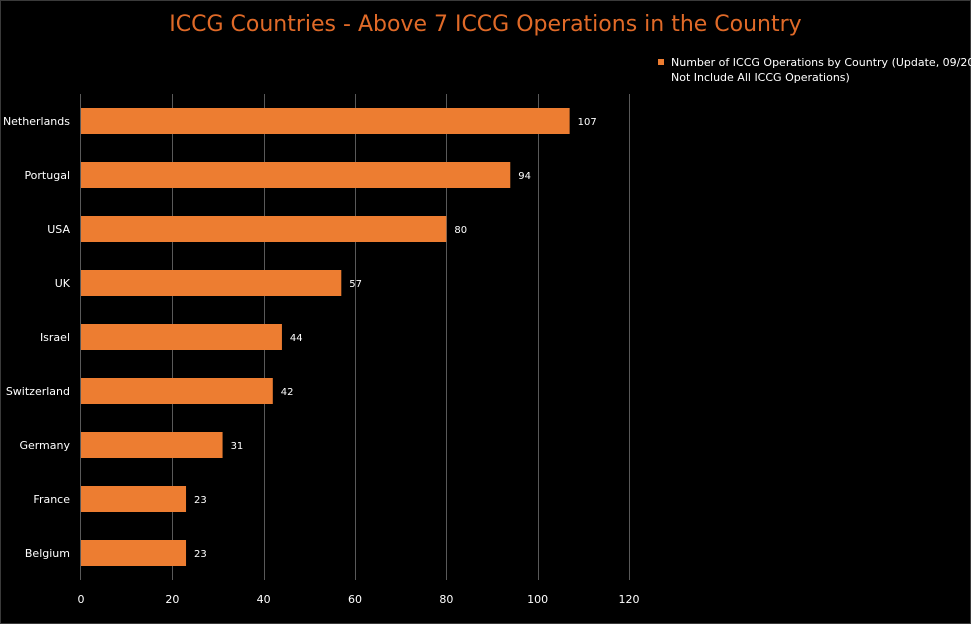  Describe the element at coordinates (296, 338) in the screenshot. I see `data-label: 44` at that location.